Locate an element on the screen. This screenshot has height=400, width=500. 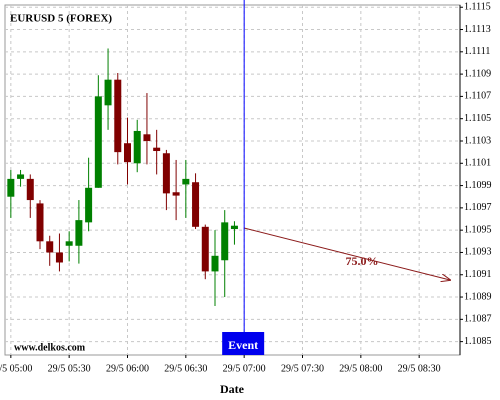
event-label: Event is located at coordinates (243, 345).